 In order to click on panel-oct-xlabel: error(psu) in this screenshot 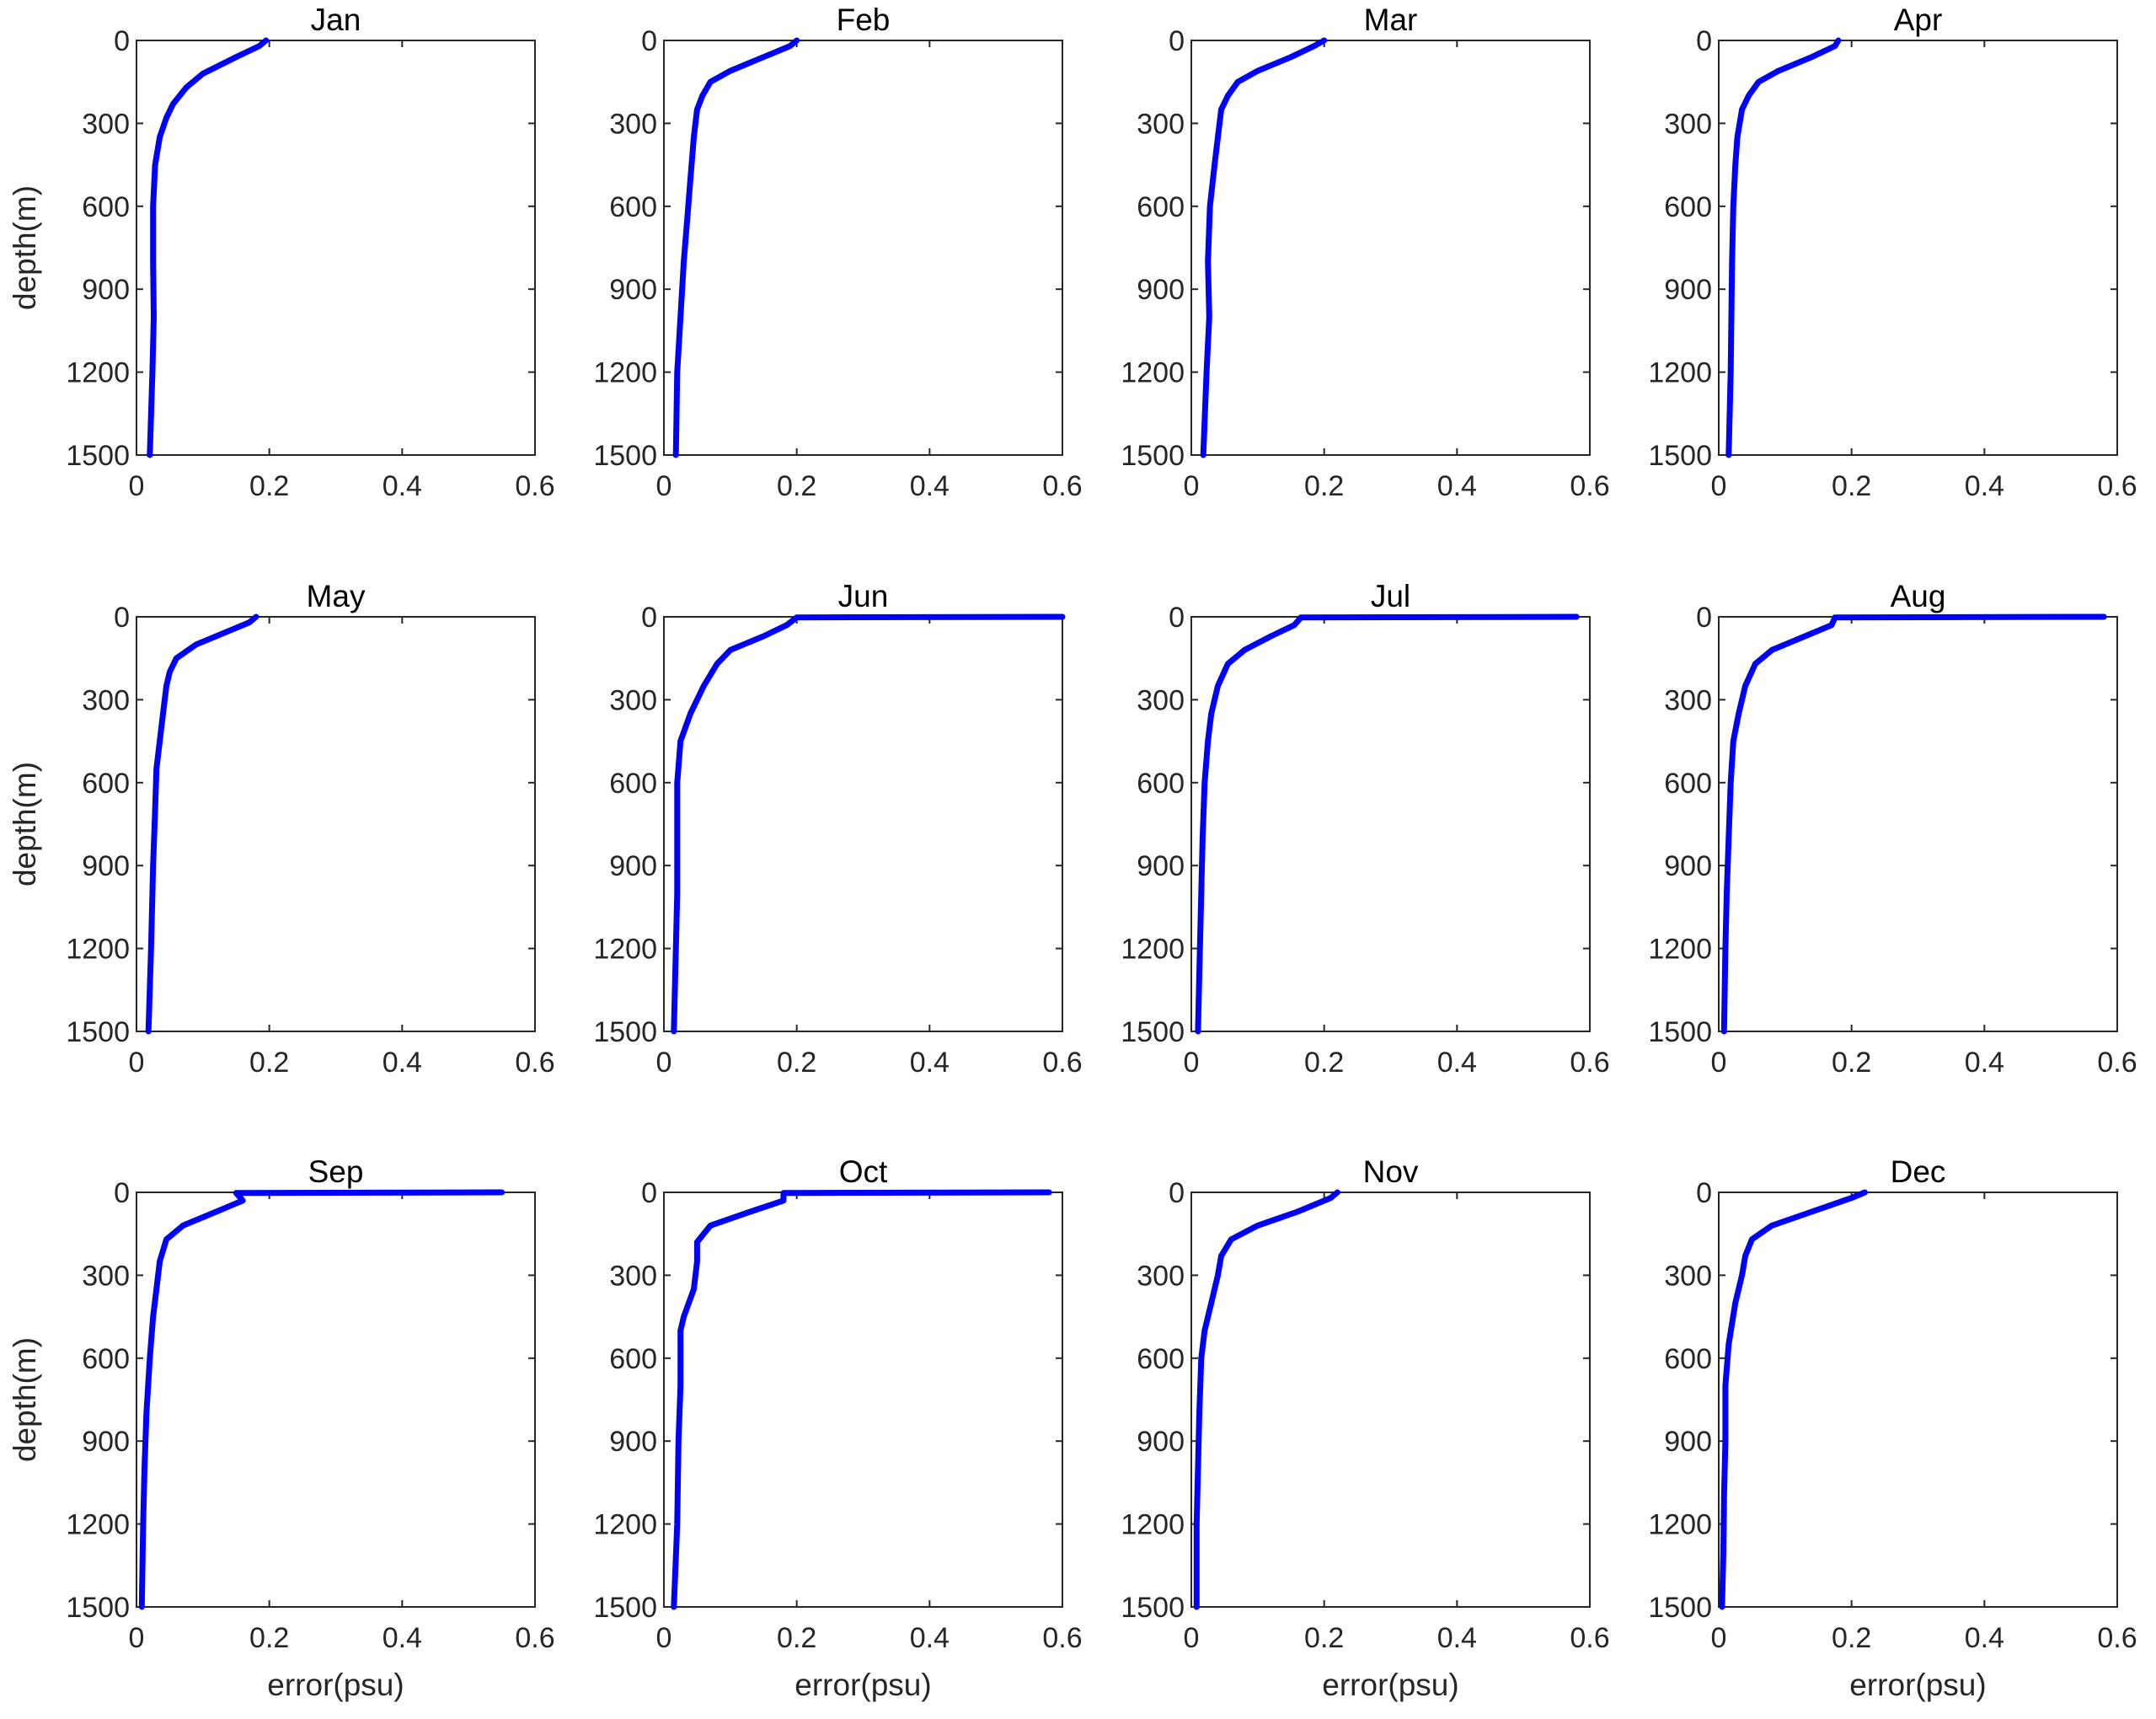, I will do `click(862, 1685)`.